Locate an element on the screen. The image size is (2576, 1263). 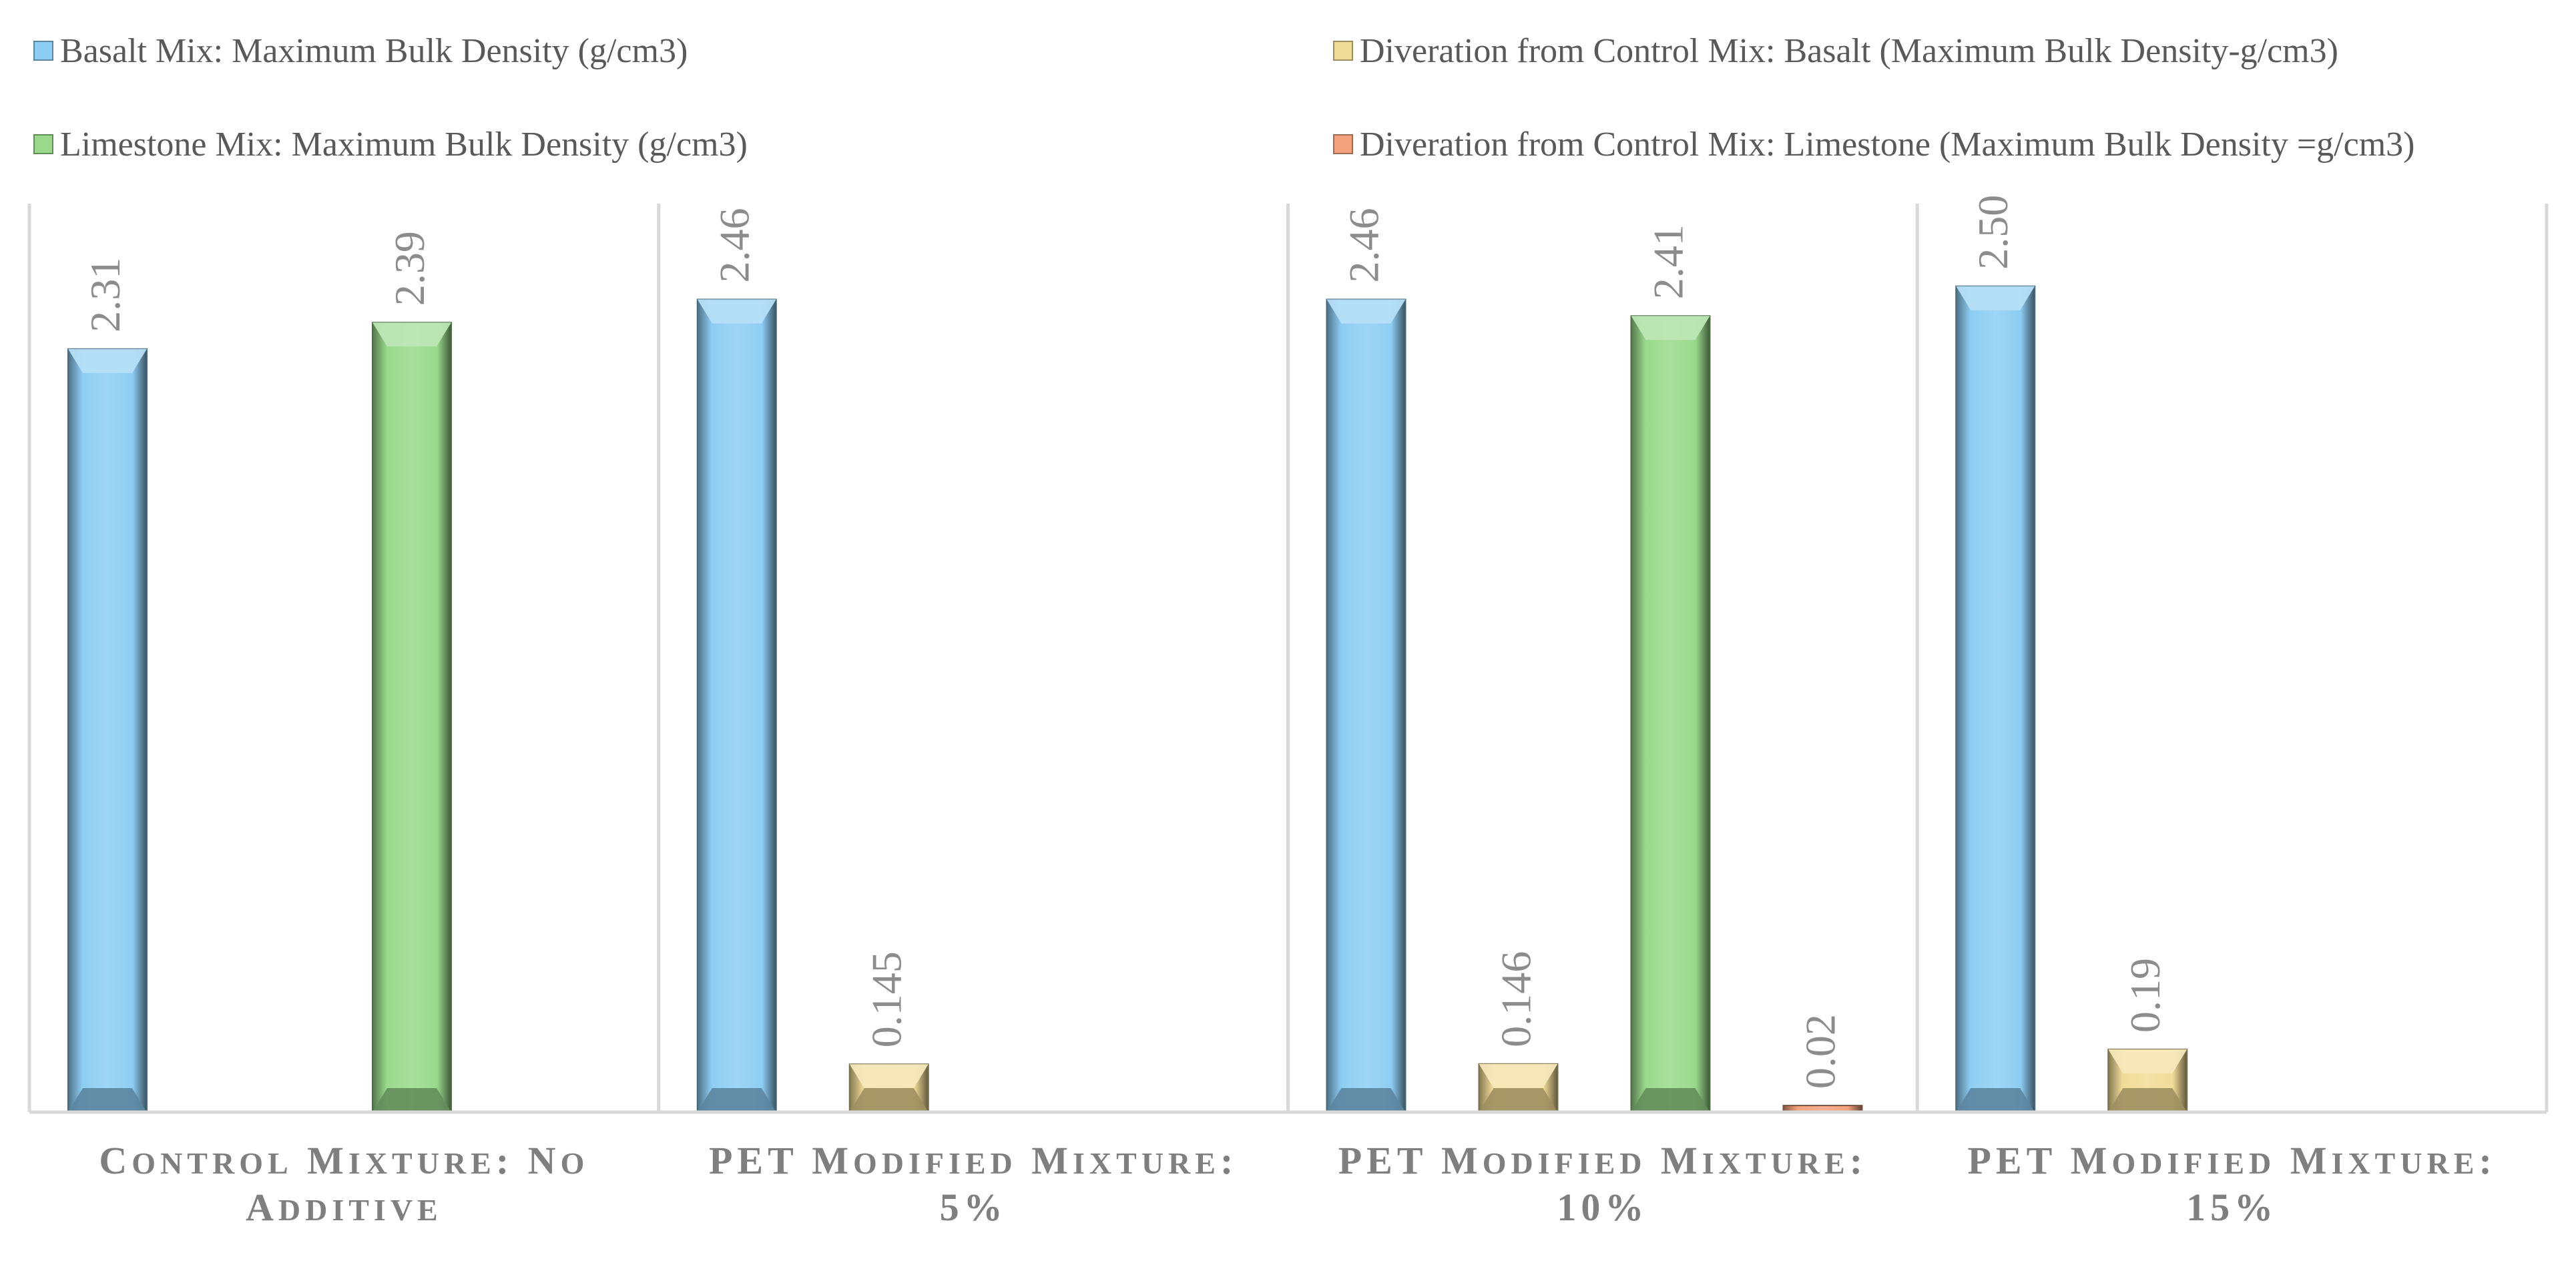
data-label: 0.19 is located at coordinates (2145, 995).